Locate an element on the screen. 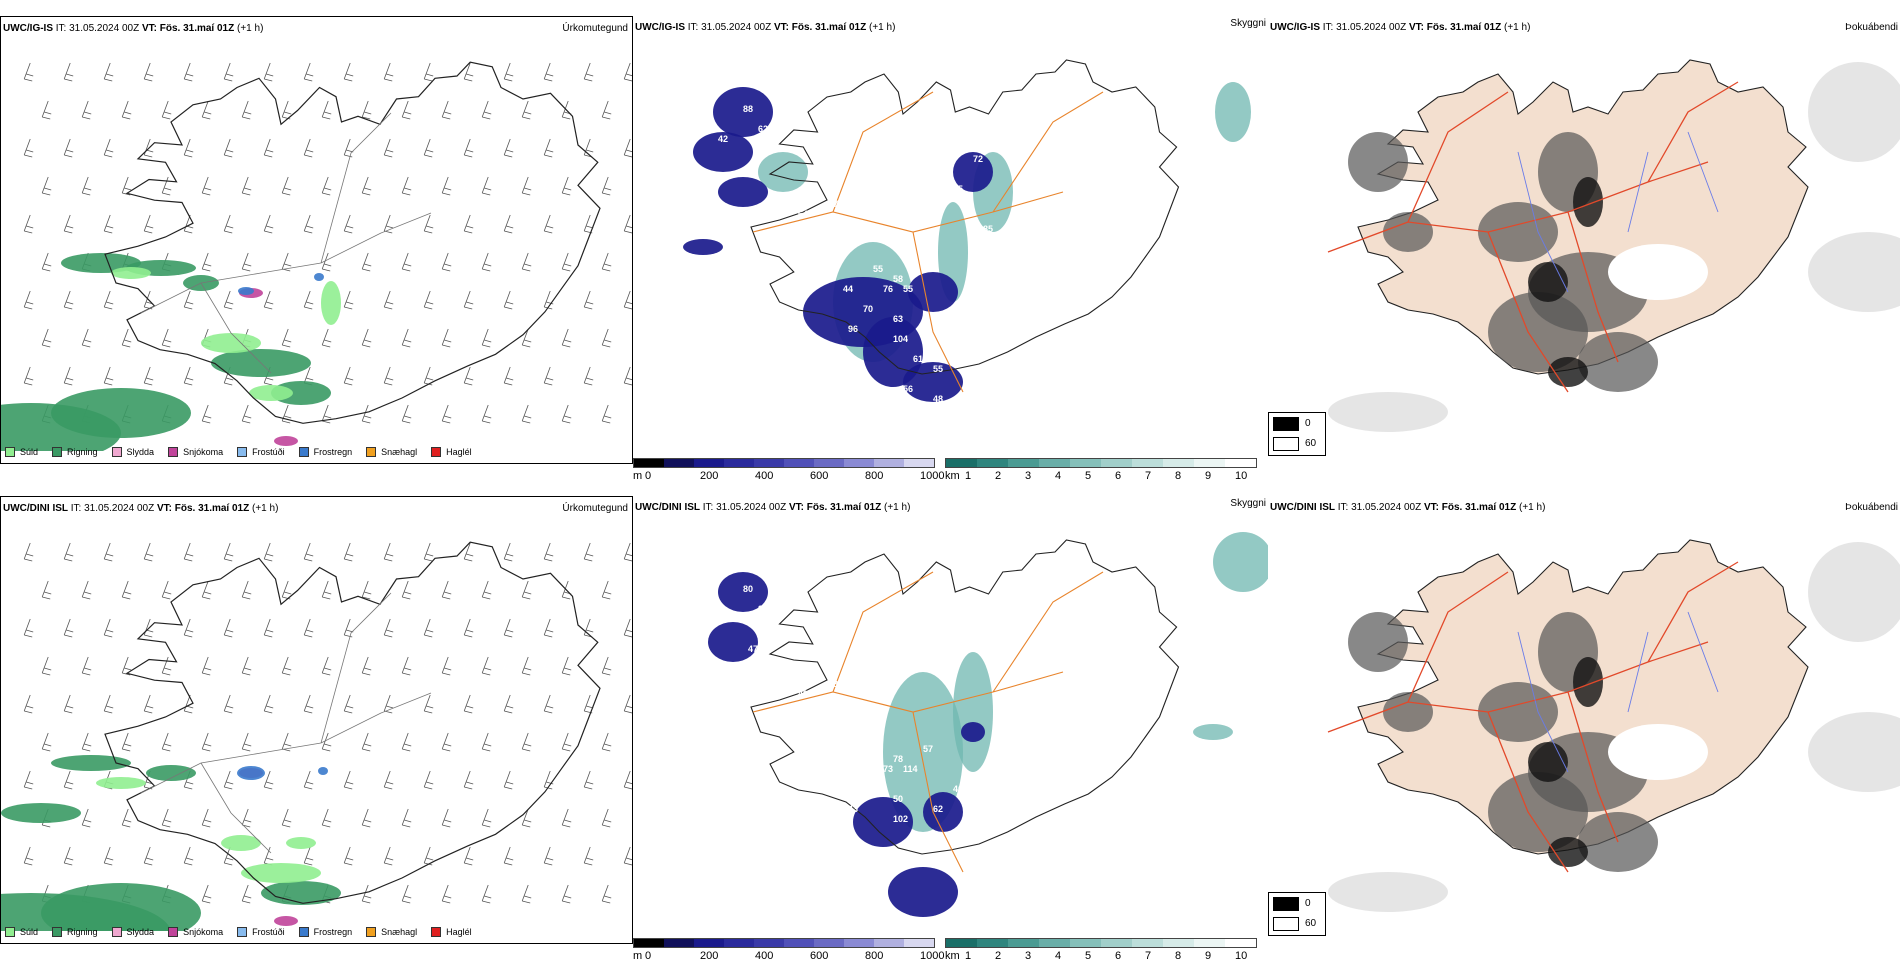 The height and width of the screenshot is (966, 1900). cloud-base-label: 78 is located at coordinates (898, 759).